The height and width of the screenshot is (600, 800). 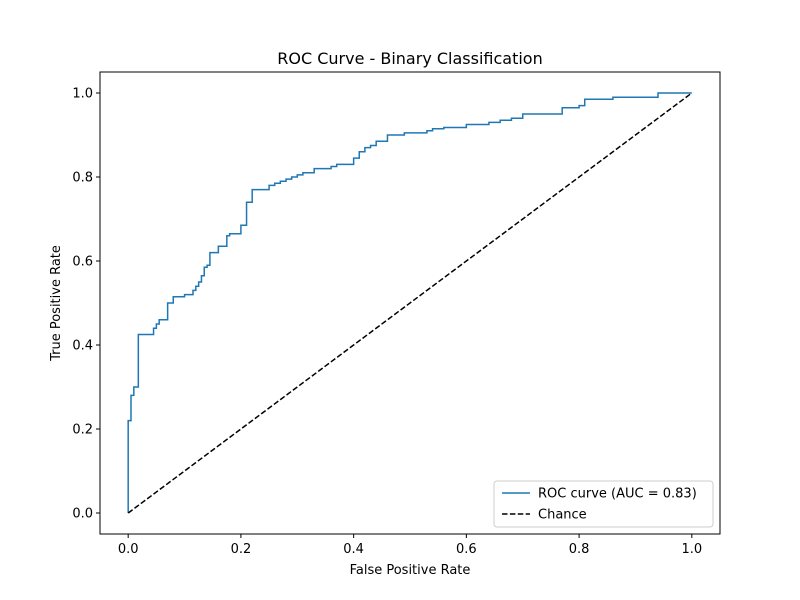 I want to click on x-tick-label: 0.0, so click(x=128, y=549).